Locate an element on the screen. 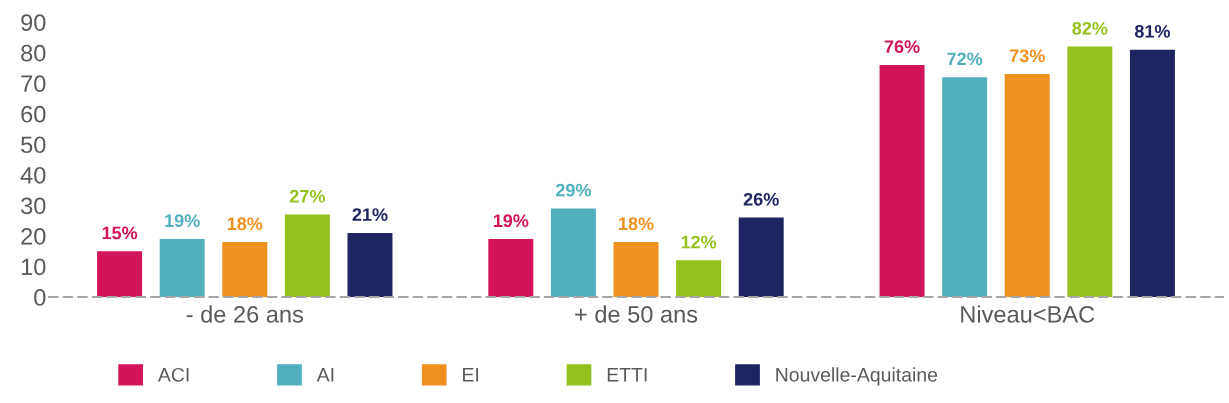 The width and height of the screenshot is (1229, 403). legend-label: ETTI is located at coordinates (627, 375).